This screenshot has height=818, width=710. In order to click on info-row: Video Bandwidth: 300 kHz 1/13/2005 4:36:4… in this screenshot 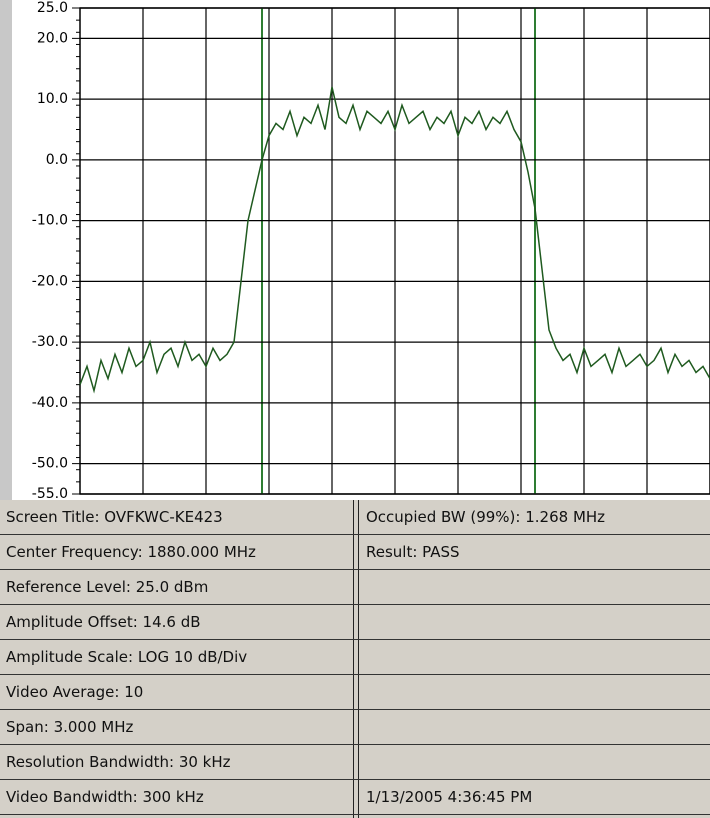, I will do `click(355, 797)`.